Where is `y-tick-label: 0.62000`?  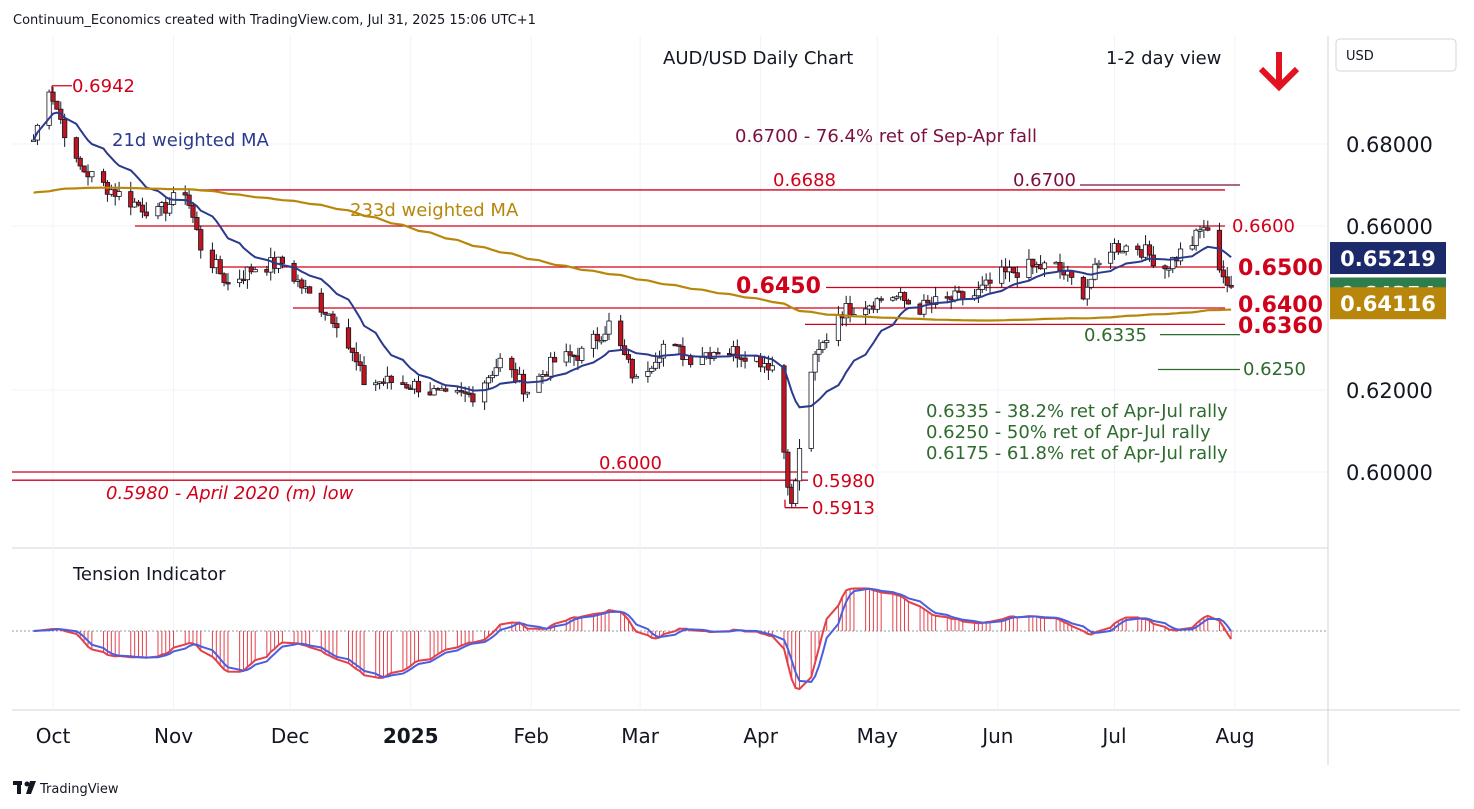 y-tick-label: 0.62000 is located at coordinates (1389, 391).